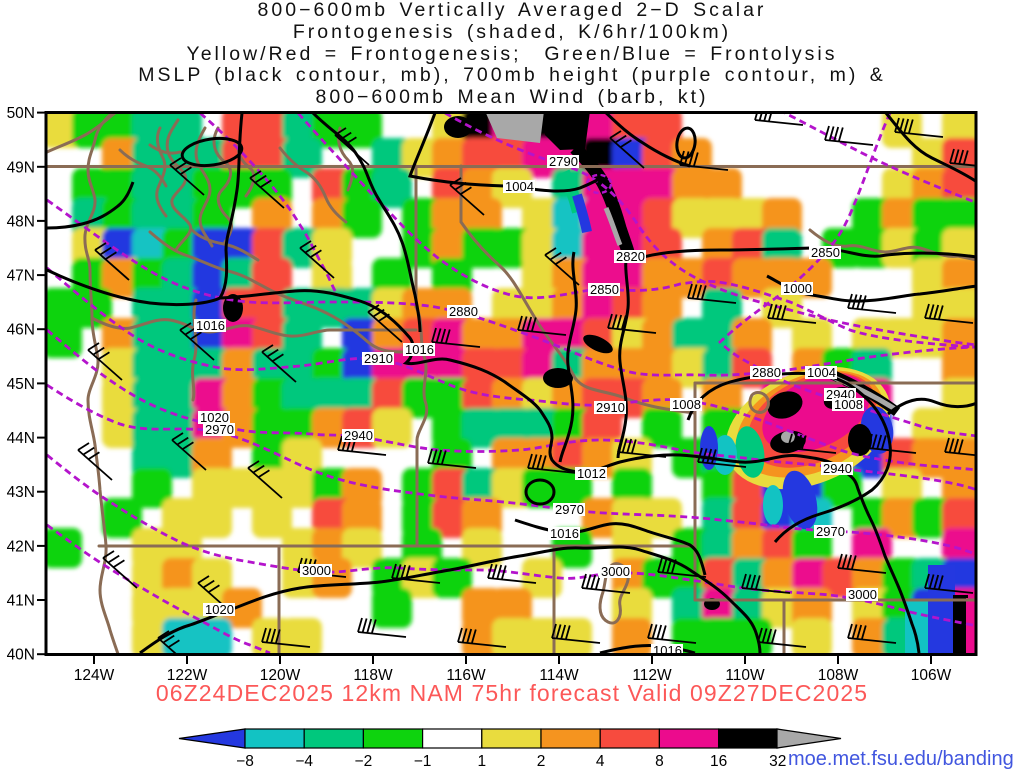 The image size is (1024, 770). Describe the element at coordinates (21, 492) in the screenshot. I see `svg-text: 43N` at that location.